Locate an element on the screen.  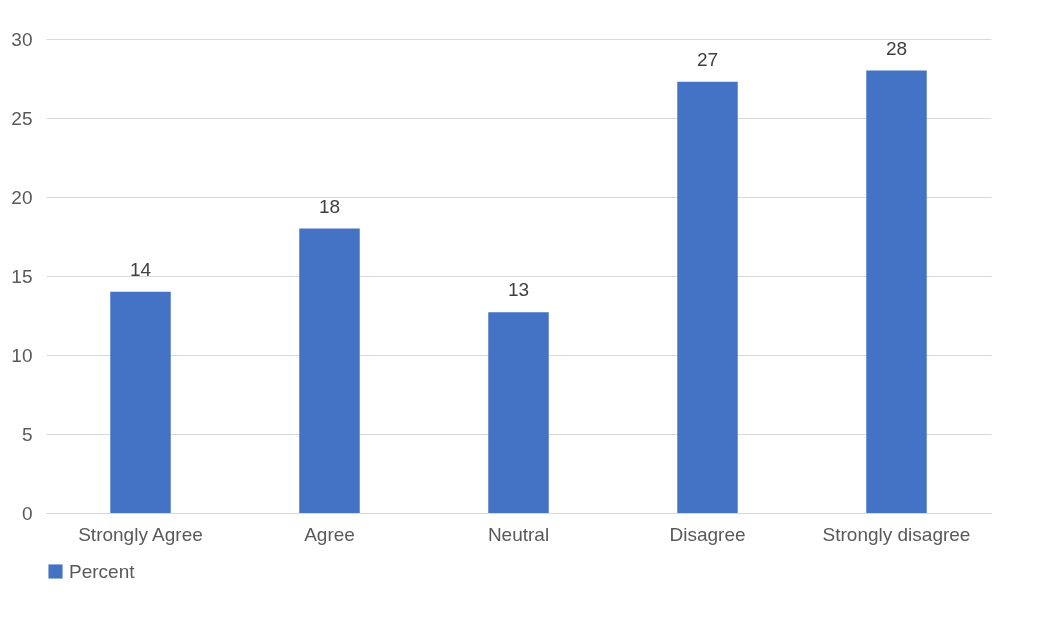
x-tick-label: Agree is located at coordinates (329, 534).